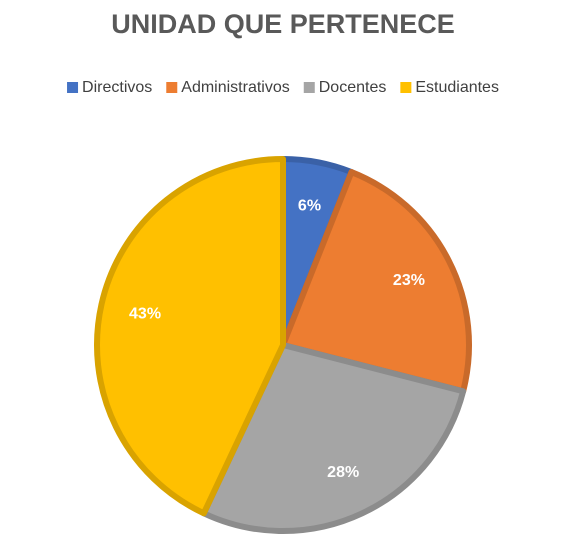  What do you see at coordinates (343, 472) in the screenshot?
I see `data-label: 28%` at bounding box center [343, 472].